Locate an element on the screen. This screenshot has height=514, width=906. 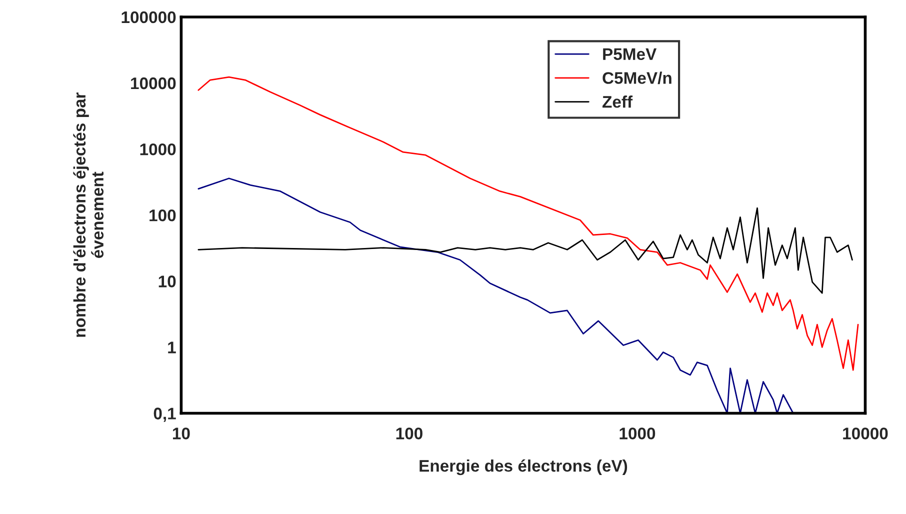
legend-label: P5MeV is located at coordinates (630, 54).